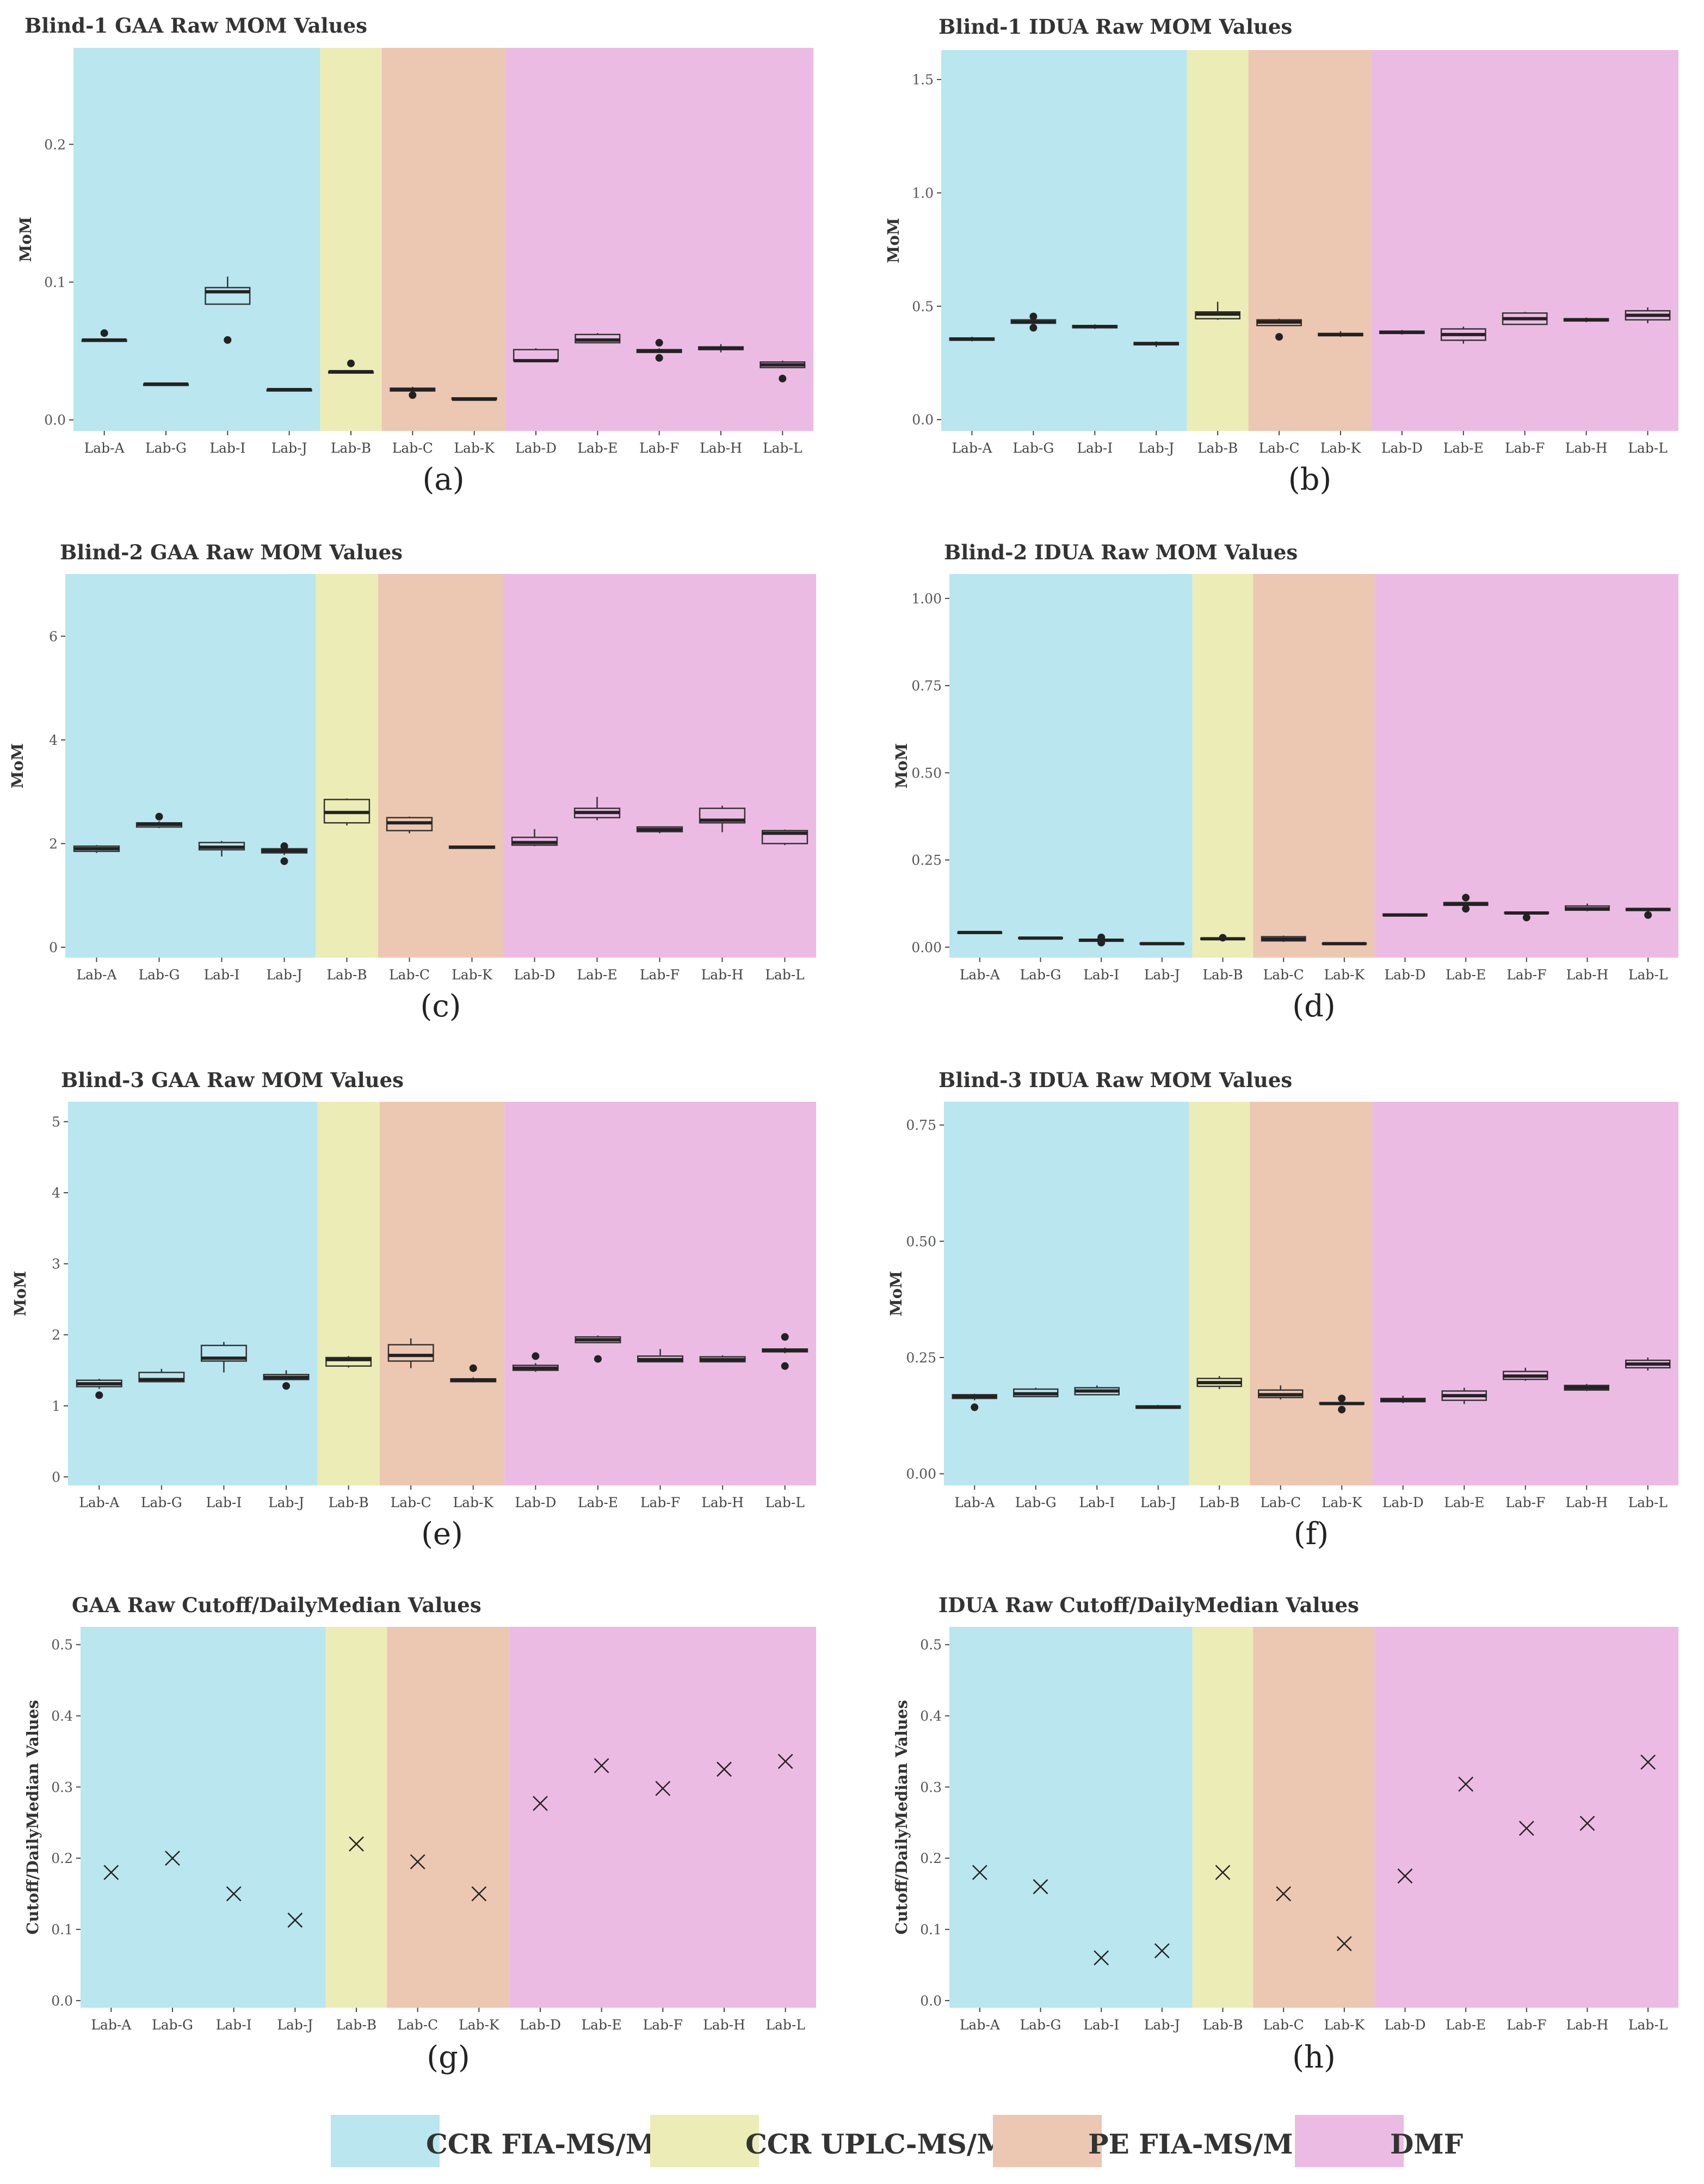 The width and height of the screenshot is (1704, 2184). Describe the element at coordinates (1312, 1534) in the screenshot. I see `panel-label: (f)` at that location.